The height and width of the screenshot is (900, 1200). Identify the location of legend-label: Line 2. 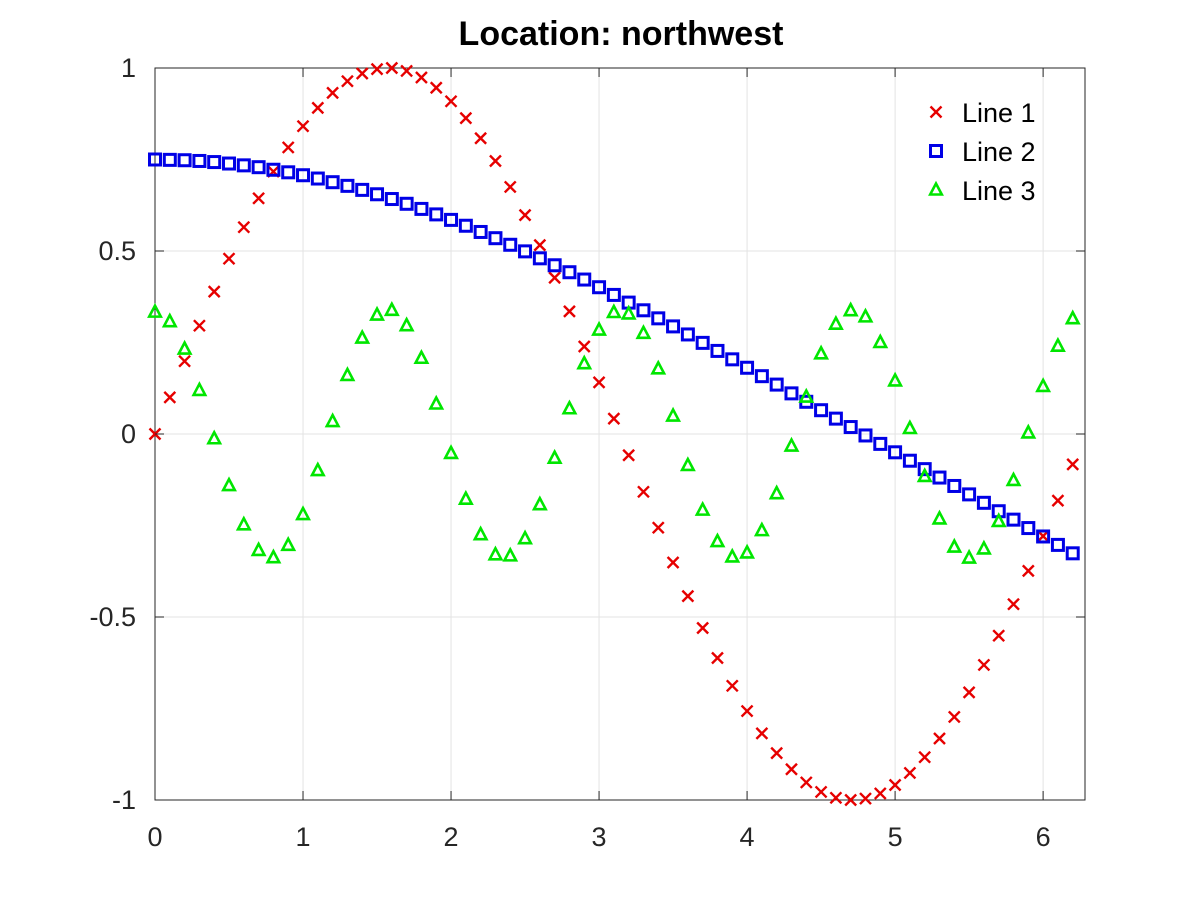
(999, 152).